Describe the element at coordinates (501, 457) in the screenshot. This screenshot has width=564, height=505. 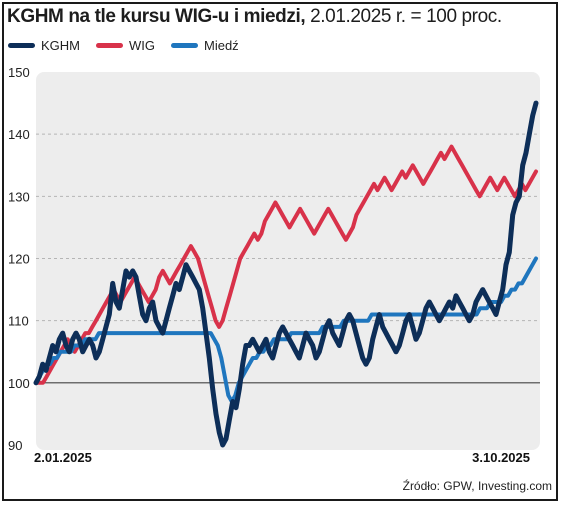
I see `x-tick-label-end: 3.10.2025` at that location.